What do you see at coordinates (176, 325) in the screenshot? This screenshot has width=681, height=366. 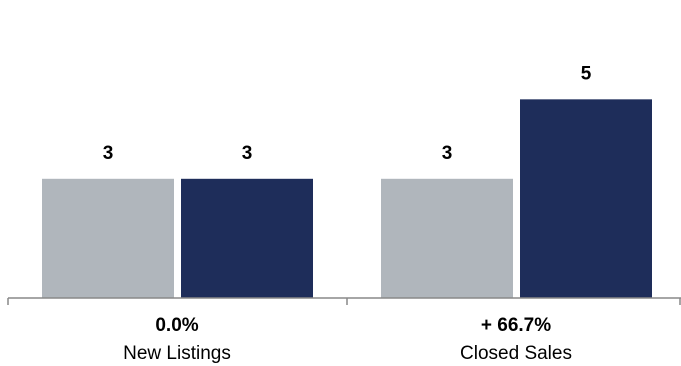 I see `category-change-new-listings: 0.0%` at bounding box center [176, 325].